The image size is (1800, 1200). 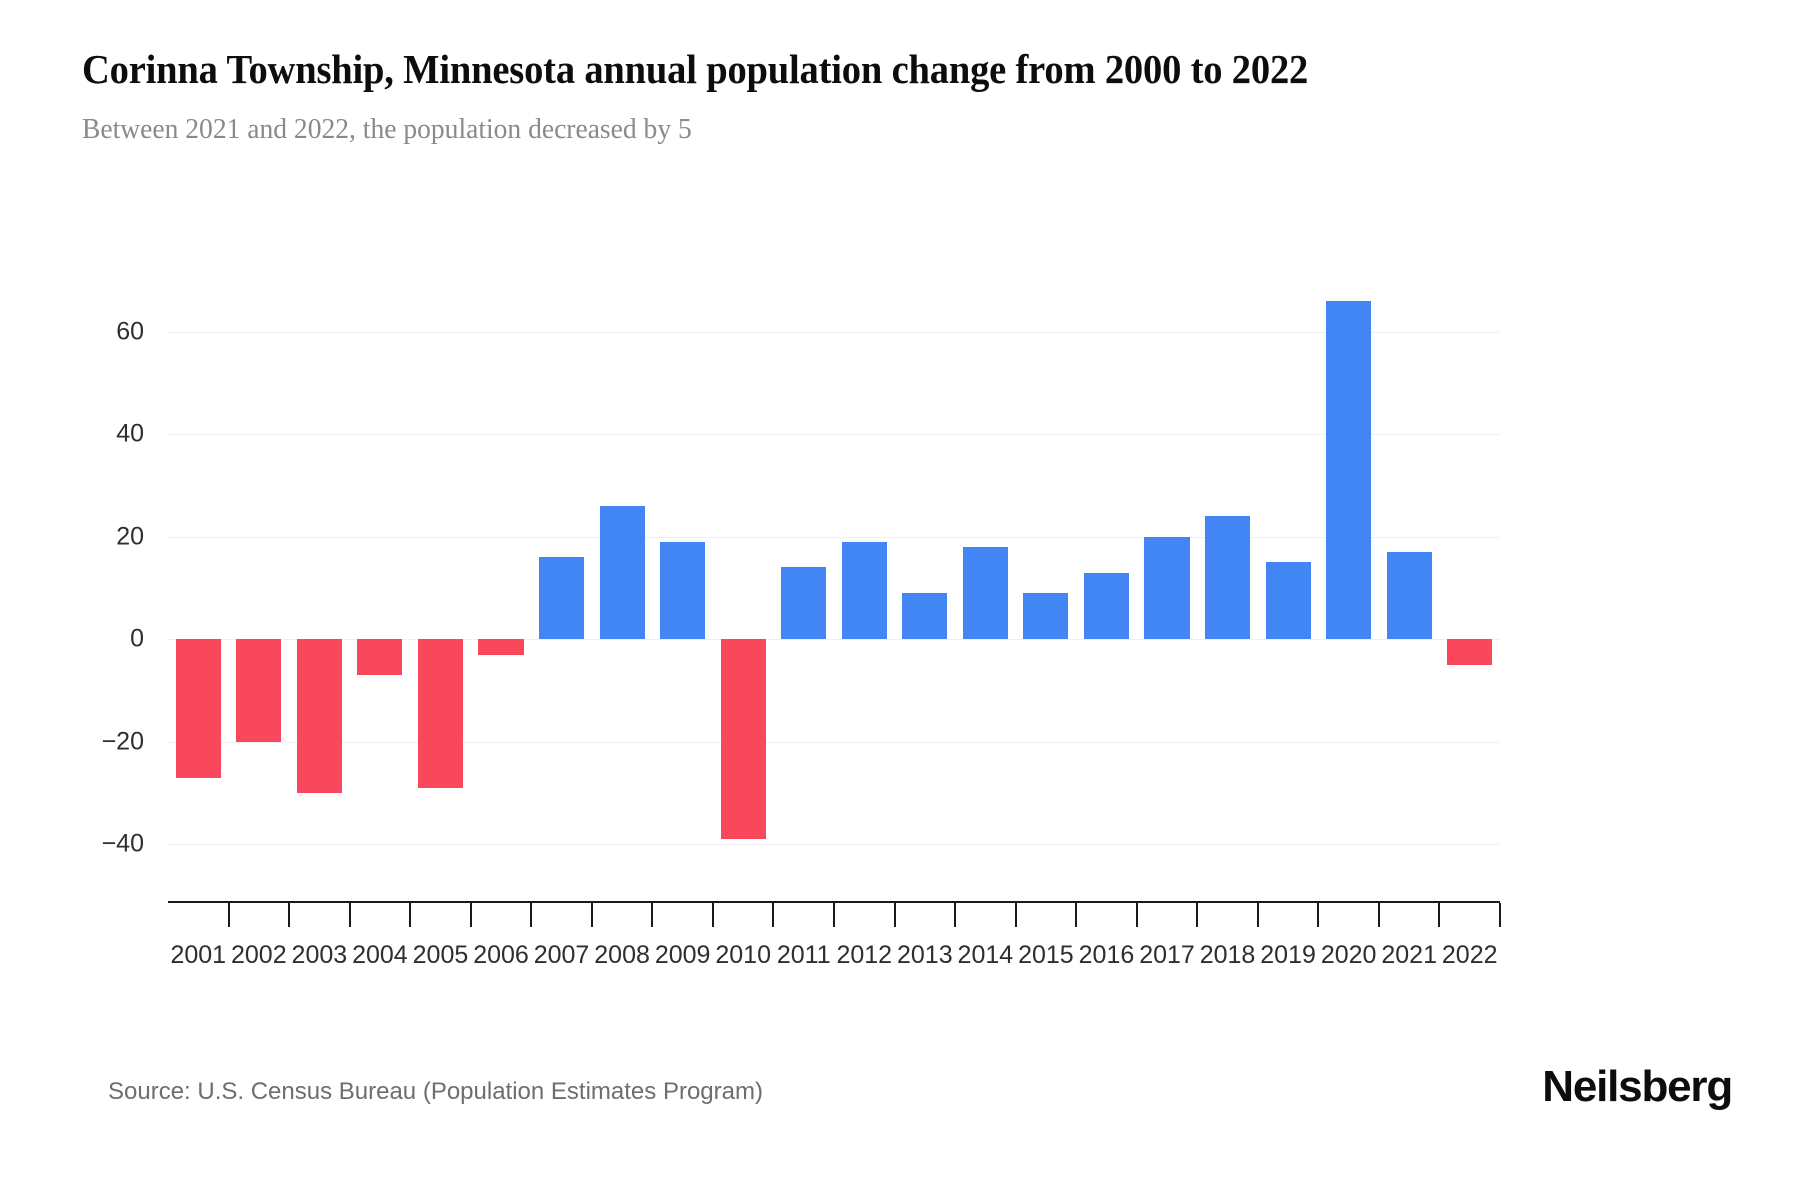 I want to click on bar-2017, so click(x=1167, y=588).